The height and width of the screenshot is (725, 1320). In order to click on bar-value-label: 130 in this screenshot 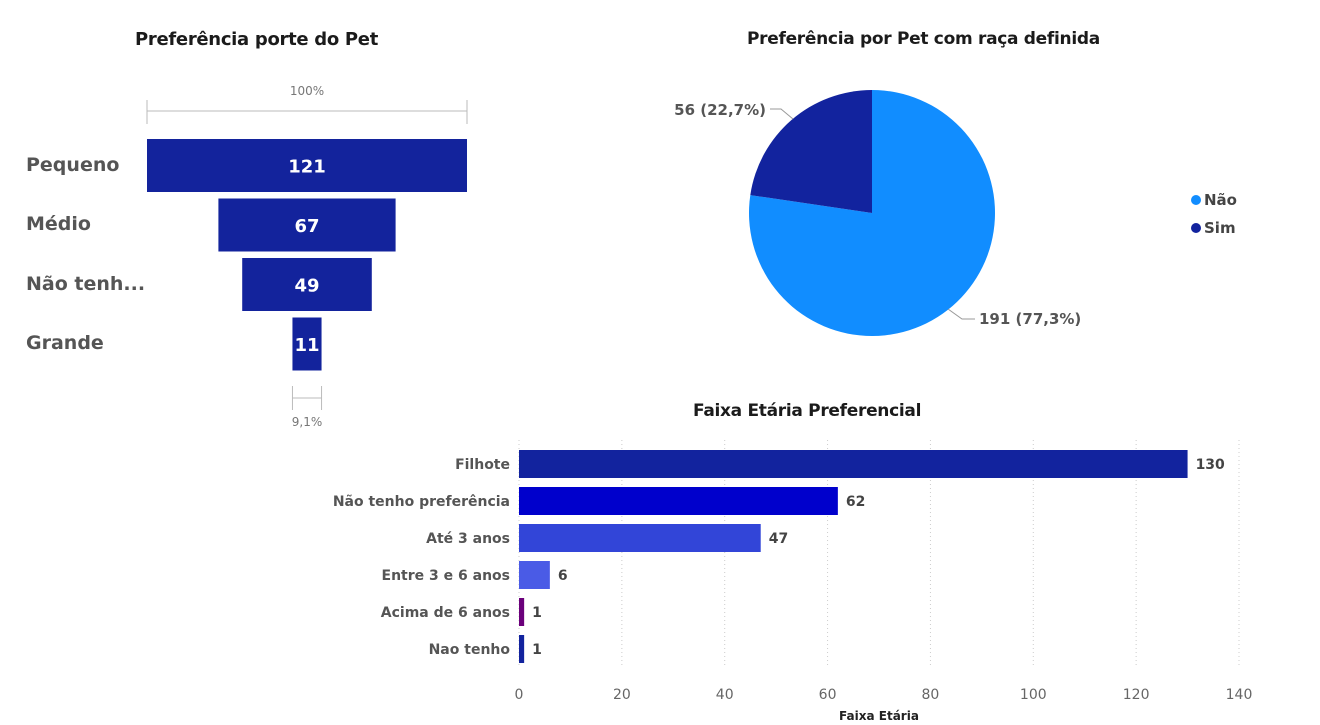, I will do `click(1210, 465)`.